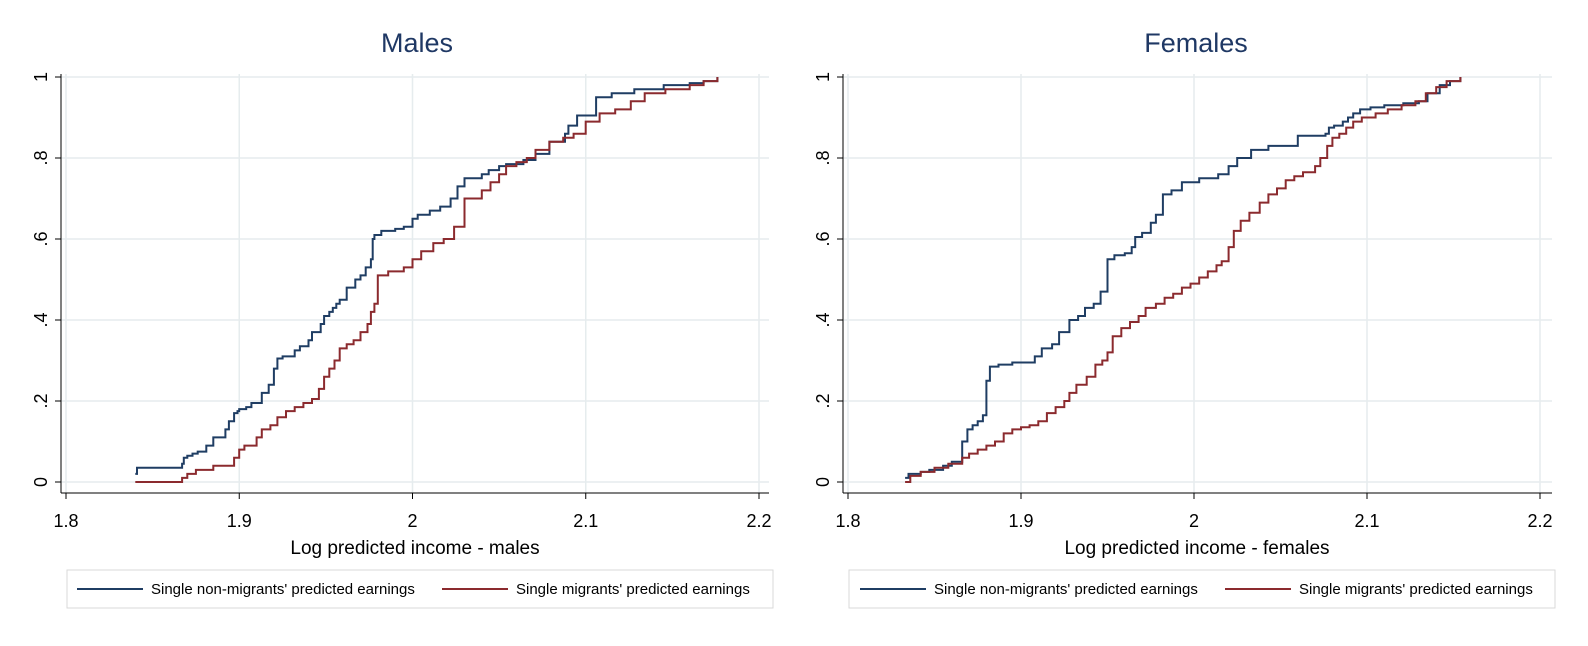 Image resolution: width=1588 pixels, height=646 pixels. What do you see at coordinates (417, 43) in the screenshot?
I see `chart-title: Males` at bounding box center [417, 43].